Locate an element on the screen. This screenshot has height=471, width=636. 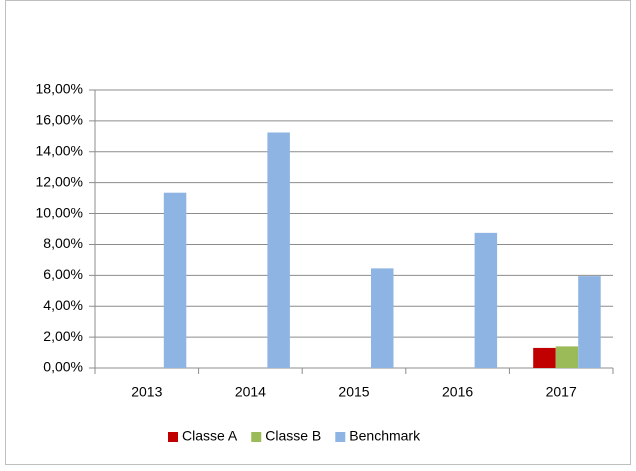
legend-label: Benchmark is located at coordinates (385, 436).